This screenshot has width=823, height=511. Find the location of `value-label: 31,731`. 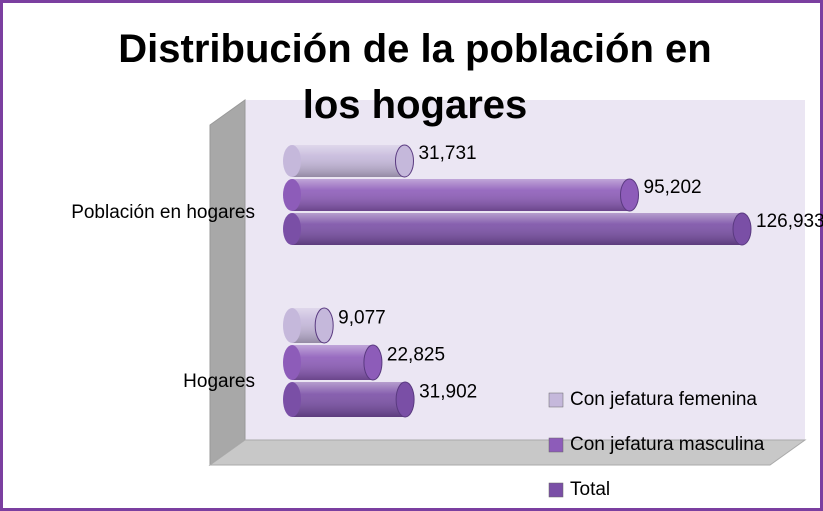

value-label: 31,731 is located at coordinates (447, 153).